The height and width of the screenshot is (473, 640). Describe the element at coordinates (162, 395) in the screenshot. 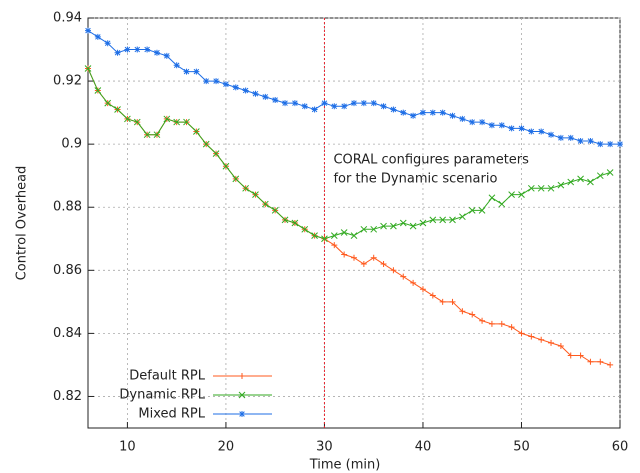

I see `legend-label: Dynamic RPL` at that location.